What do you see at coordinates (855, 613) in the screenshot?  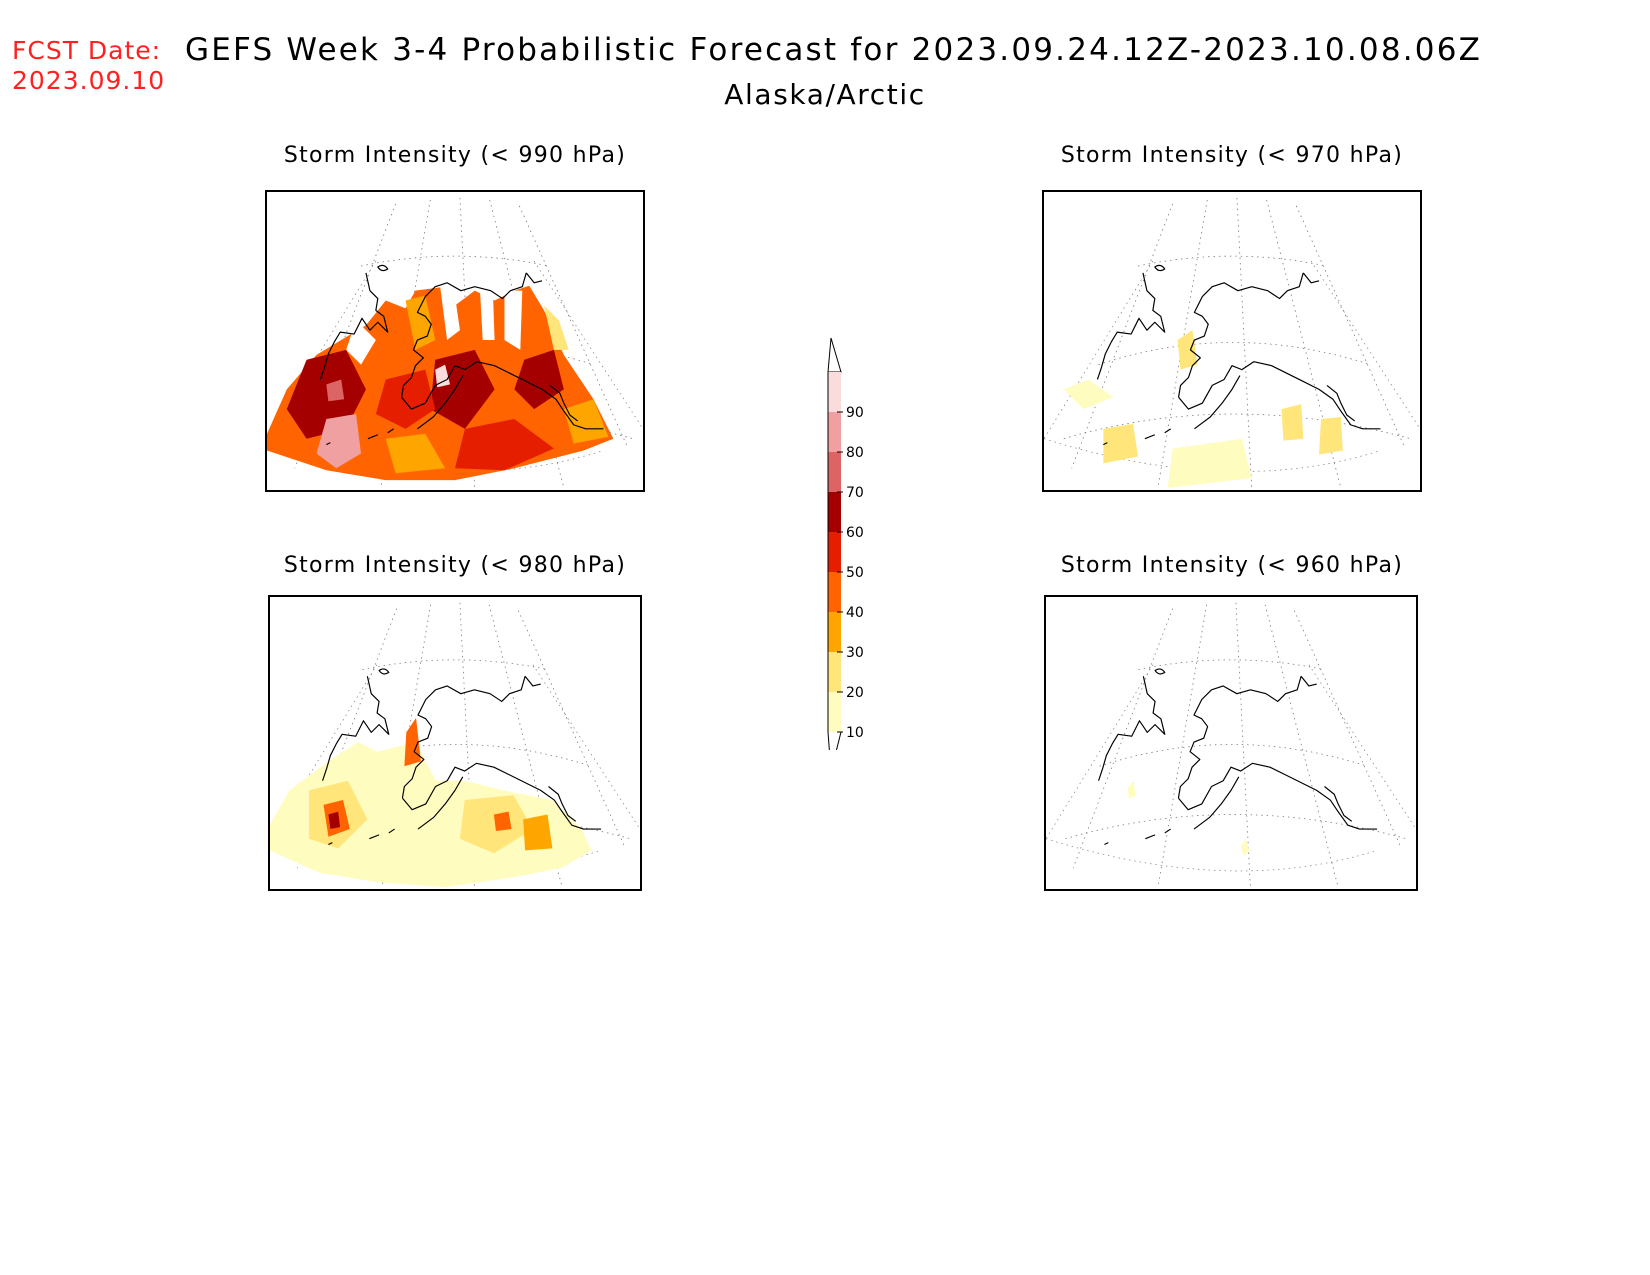 I see `colorbar-tick-label: 40` at bounding box center [855, 613].